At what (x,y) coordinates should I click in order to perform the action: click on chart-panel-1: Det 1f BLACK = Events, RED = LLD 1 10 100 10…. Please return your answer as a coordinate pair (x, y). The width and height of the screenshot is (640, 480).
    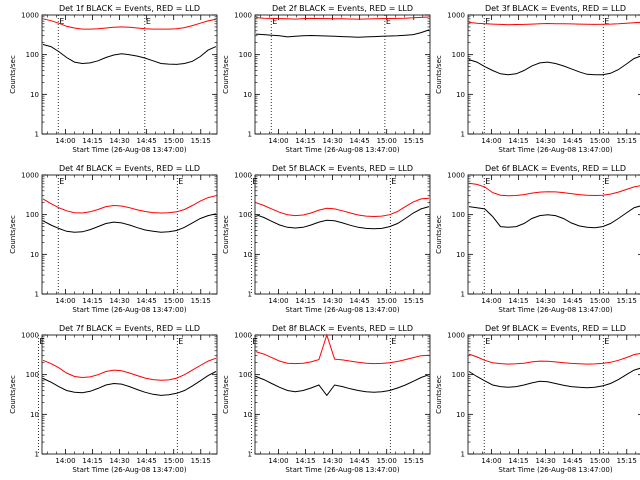
    Looking at the image, I should click on (113, 79).